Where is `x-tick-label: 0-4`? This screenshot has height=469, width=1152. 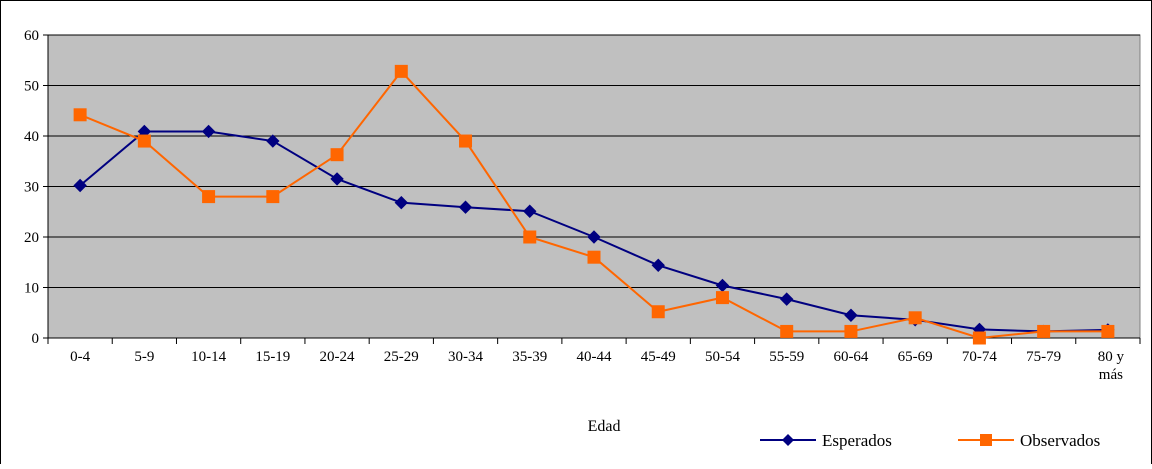
x-tick-label: 0-4 is located at coordinates (80, 357).